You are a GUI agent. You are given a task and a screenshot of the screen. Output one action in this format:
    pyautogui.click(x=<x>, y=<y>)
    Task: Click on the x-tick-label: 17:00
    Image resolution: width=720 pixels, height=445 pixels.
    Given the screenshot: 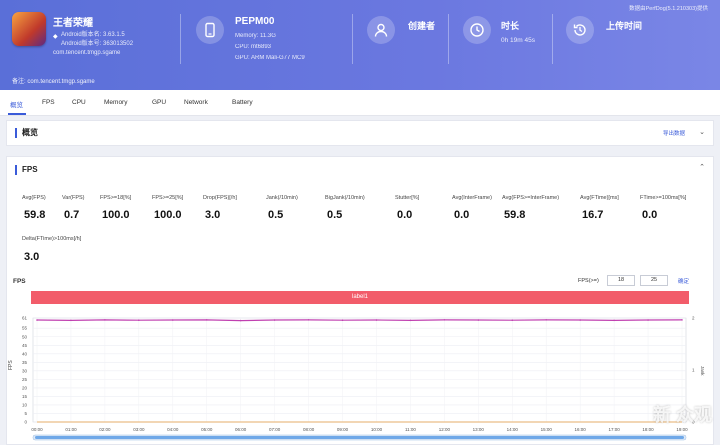 What is the action you would take?
    pyautogui.click(x=614, y=429)
    